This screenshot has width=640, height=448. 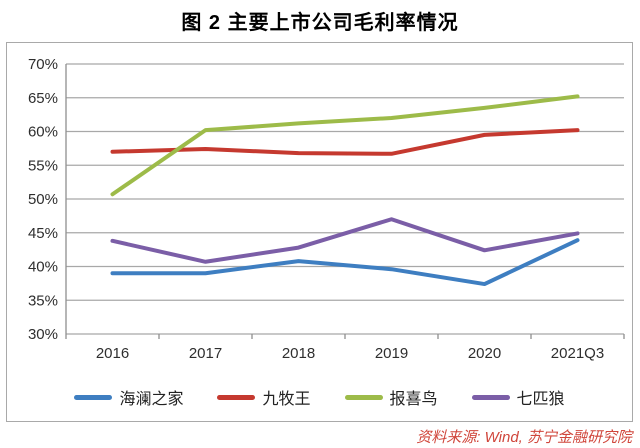 What do you see at coordinates (43, 132) in the screenshot?
I see `y-tick-label: 60%` at bounding box center [43, 132].